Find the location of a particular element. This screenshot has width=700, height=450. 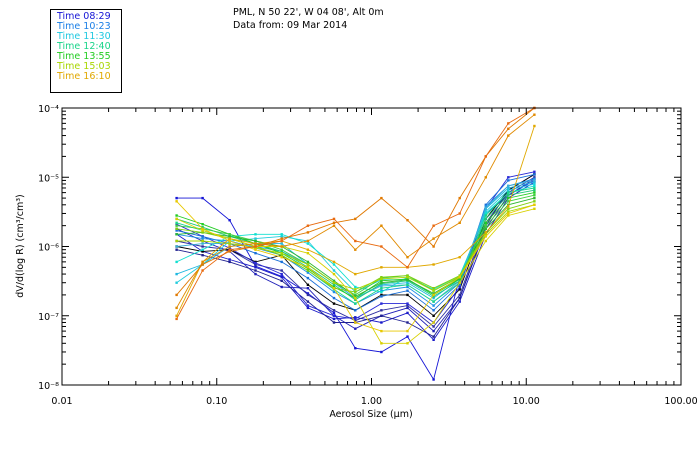

x-tick-label: 10.00 is located at coordinates (526, 401).